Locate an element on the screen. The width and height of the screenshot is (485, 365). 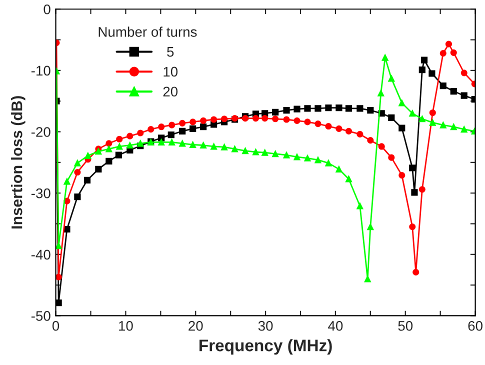
x-axis-title: Frequency (MHz) is located at coordinates (266, 347).